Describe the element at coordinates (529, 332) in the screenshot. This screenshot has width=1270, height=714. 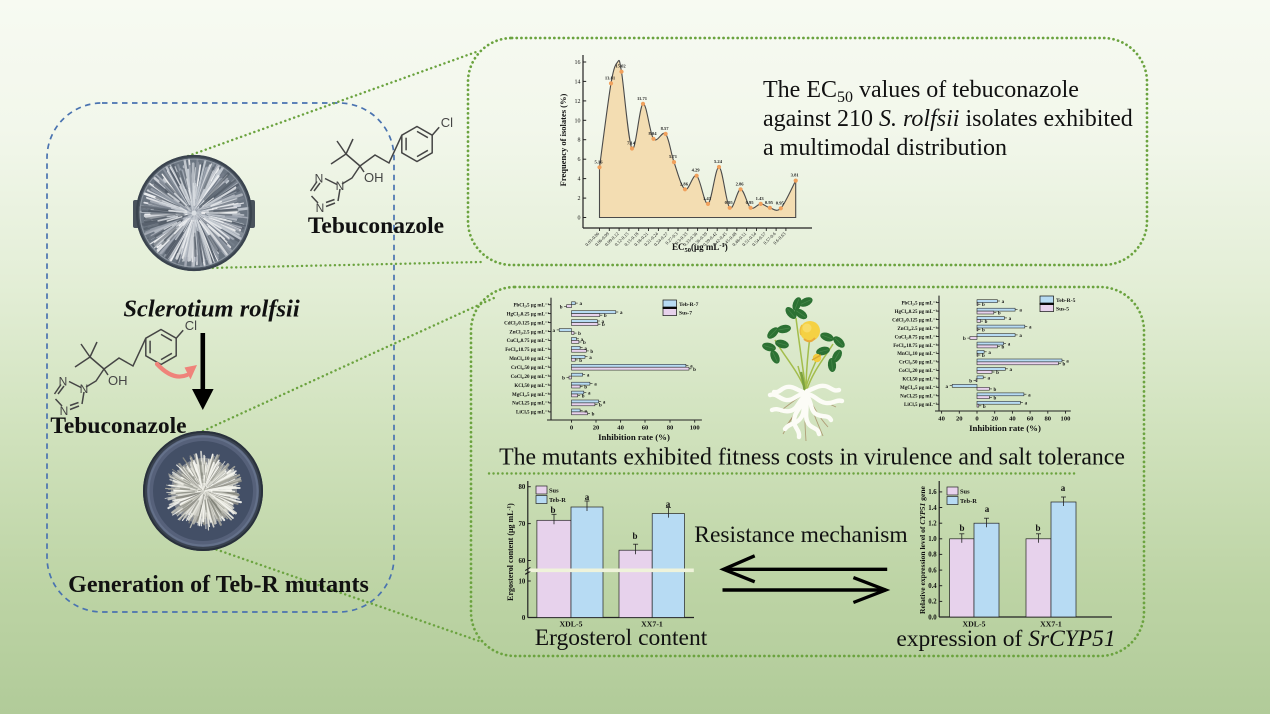
I see `svg-text: ZnCl₂,2.5 μg mL⁻¹` at that location.